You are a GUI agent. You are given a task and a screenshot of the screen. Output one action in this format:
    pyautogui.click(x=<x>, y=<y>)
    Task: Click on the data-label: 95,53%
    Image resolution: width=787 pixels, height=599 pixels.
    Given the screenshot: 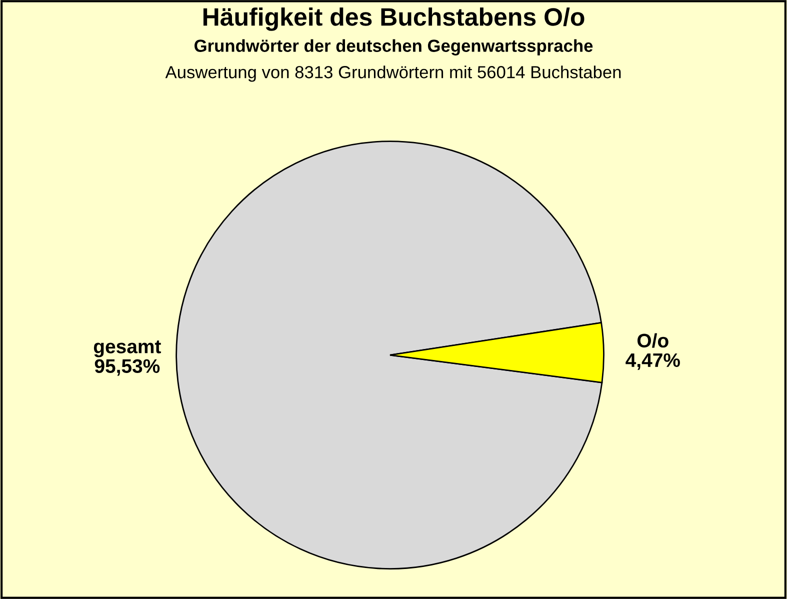 What is the action you would take?
    pyautogui.click(x=127, y=367)
    